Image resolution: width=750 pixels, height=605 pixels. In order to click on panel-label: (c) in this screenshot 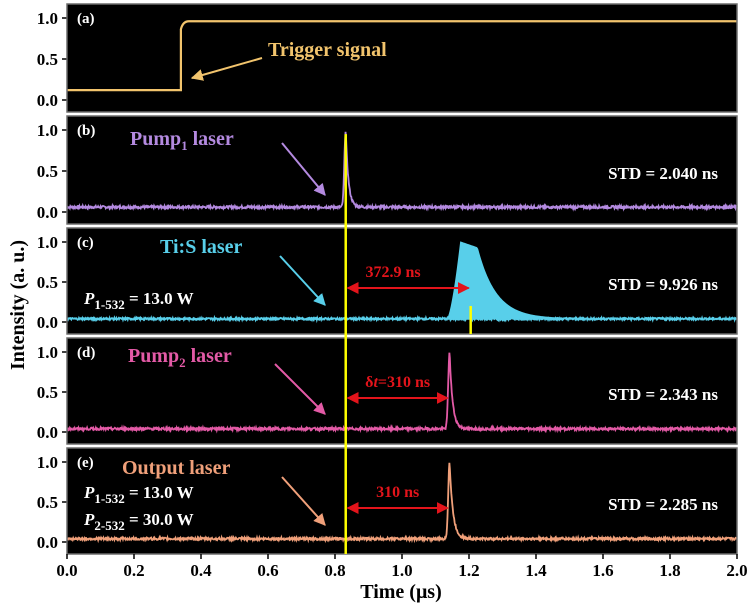, I will do `click(85, 243)`.